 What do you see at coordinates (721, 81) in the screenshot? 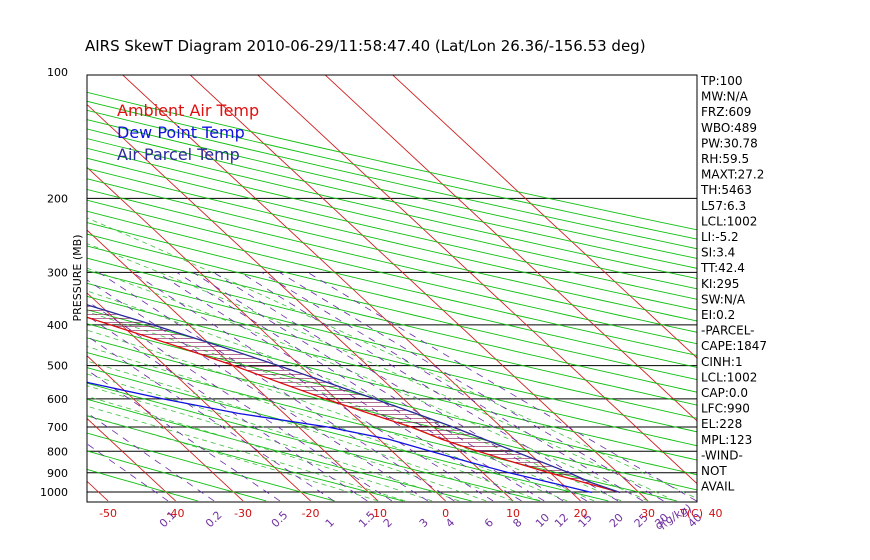
I see `index-entry: TP:100` at bounding box center [721, 81].